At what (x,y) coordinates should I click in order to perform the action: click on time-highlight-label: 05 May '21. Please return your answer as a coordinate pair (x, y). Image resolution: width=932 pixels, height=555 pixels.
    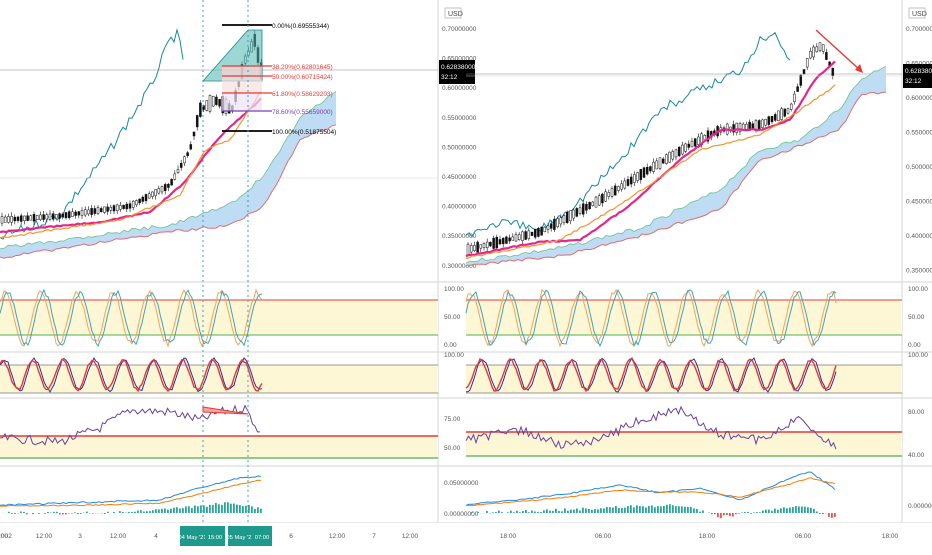
    Looking at the image, I should click on (240, 538).